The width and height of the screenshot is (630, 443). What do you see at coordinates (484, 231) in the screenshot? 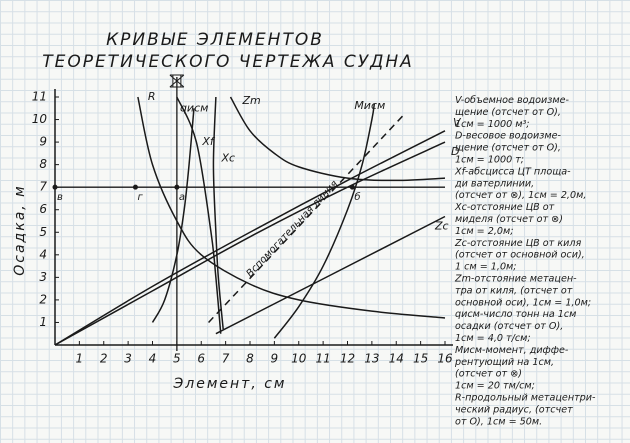
I see `note-line: 1см = 2,0м;` at bounding box center [484, 231].